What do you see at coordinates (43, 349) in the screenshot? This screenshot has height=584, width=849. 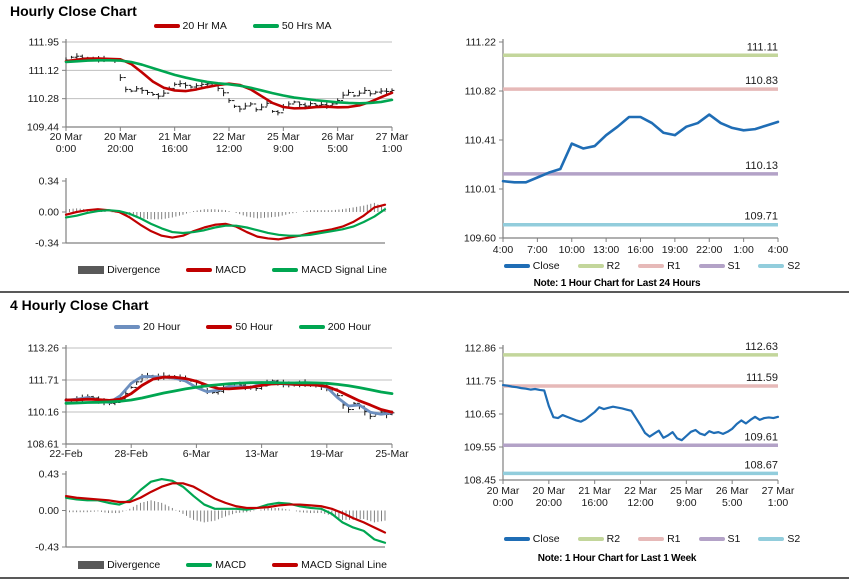 I see `svg-text: 113.26` at bounding box center [43, 349].